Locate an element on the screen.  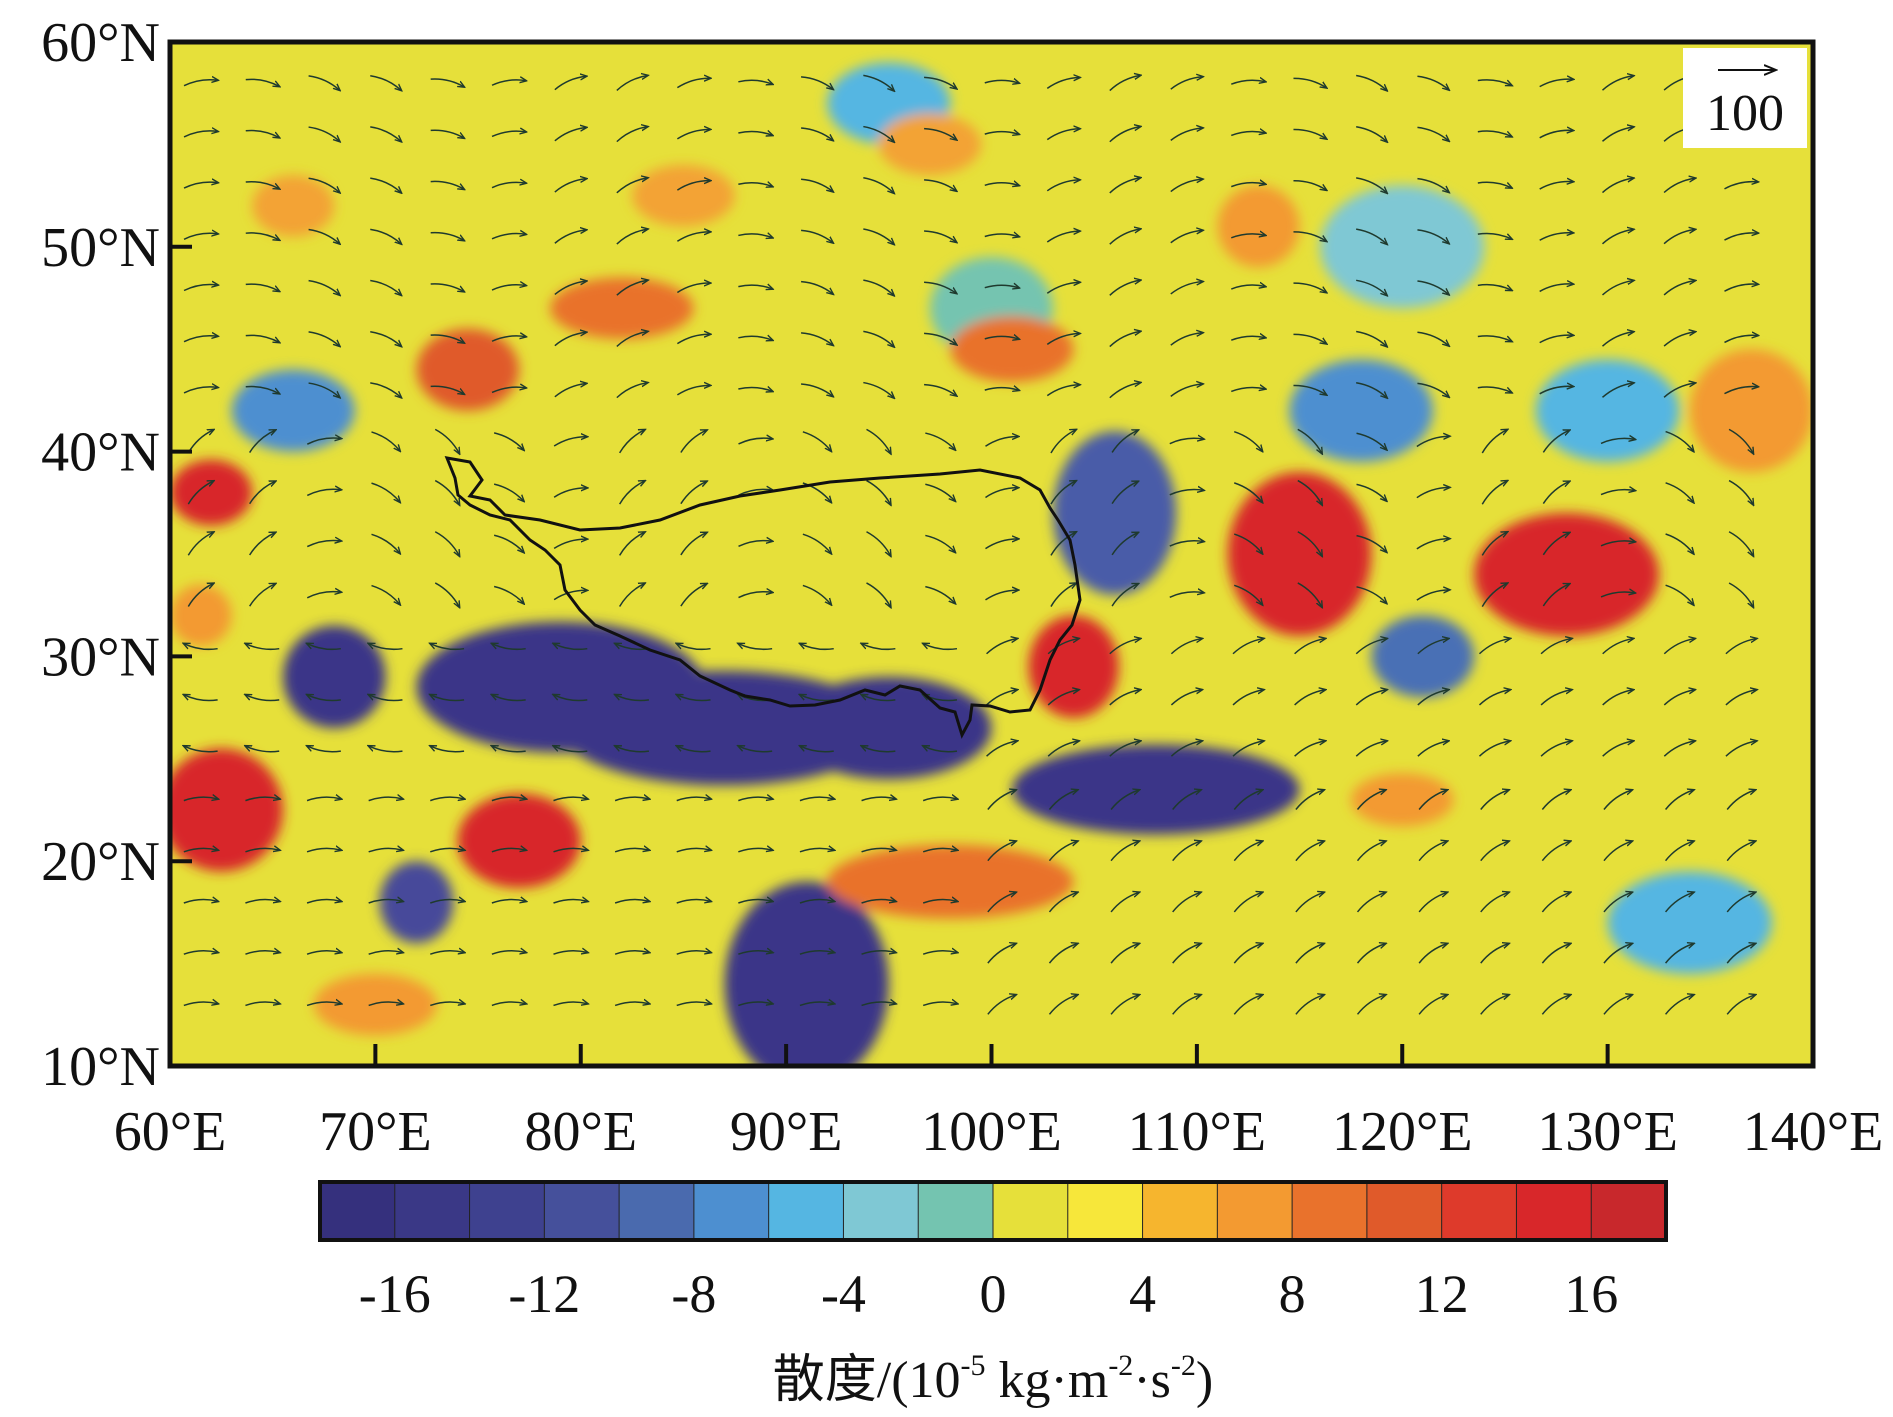
lon-tick-label: 140°E is located at coordinates (1813, 1132).